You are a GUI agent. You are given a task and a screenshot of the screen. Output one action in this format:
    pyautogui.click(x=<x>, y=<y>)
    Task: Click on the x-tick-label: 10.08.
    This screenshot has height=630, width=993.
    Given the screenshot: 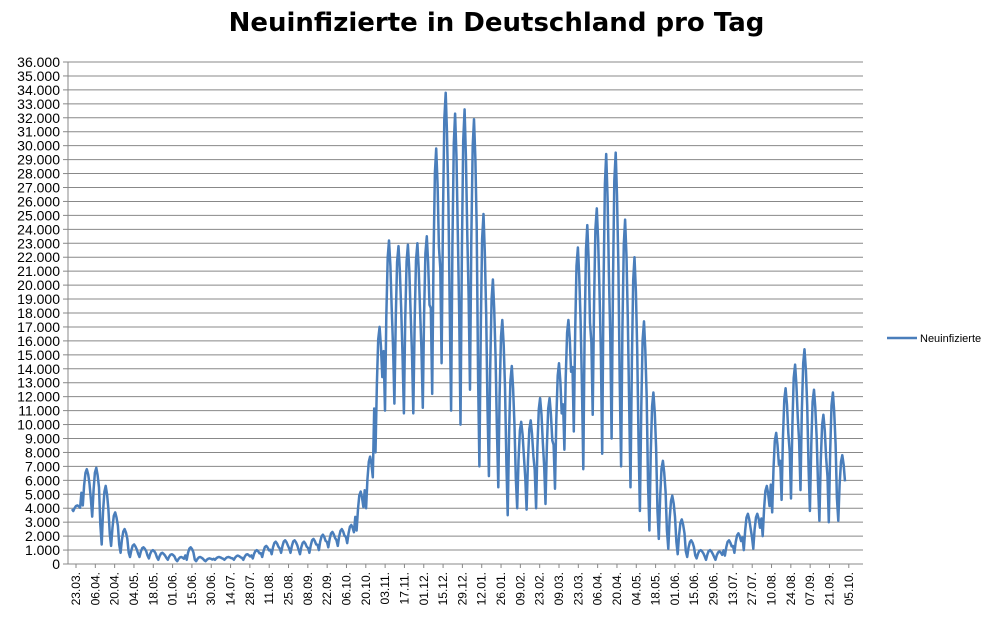 What is the action you would take?
    pyautogui.click(x=772, y=588)
    